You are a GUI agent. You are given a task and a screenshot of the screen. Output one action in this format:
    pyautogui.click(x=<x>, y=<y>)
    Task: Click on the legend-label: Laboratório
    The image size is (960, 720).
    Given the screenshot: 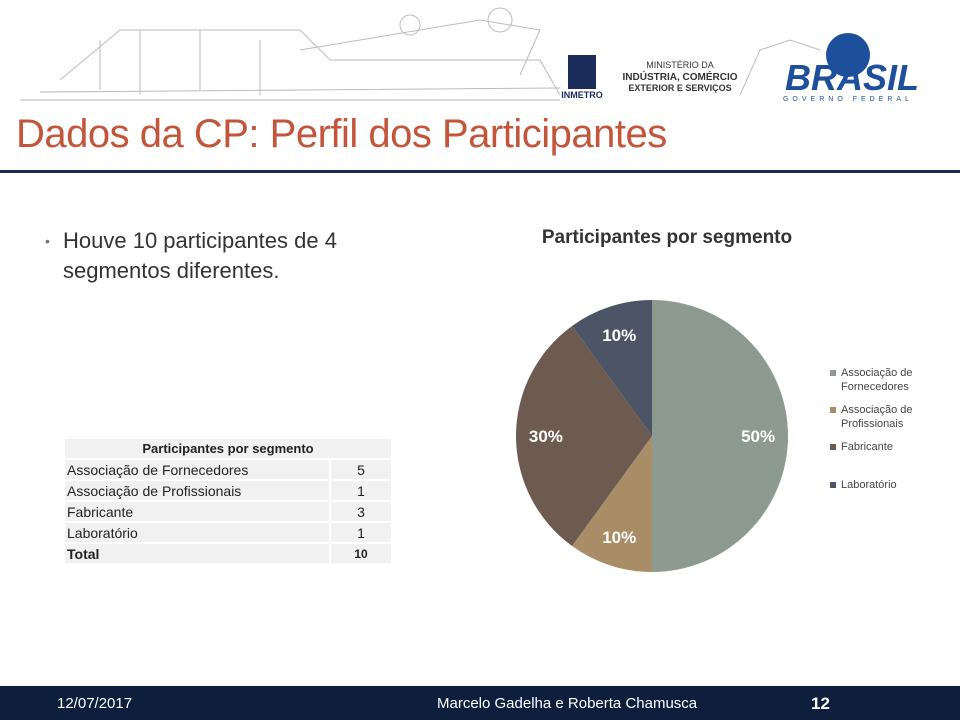 What is the action you would take?
    pyautogui.click(x=869, y=485)
    